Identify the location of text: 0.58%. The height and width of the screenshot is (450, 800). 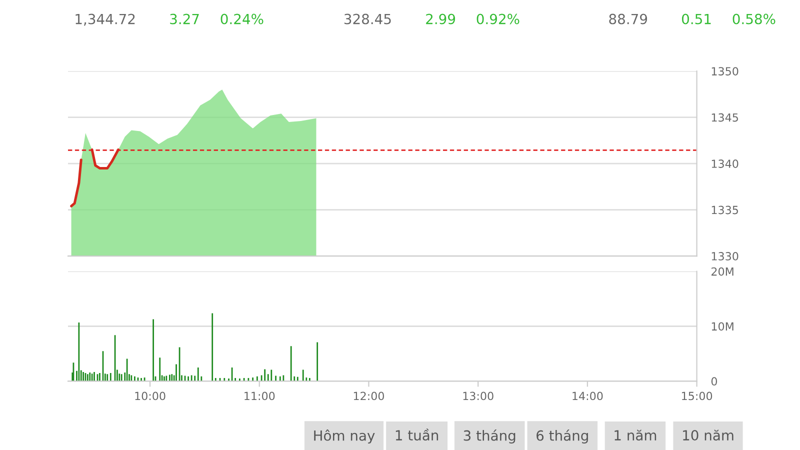
(754, 19).